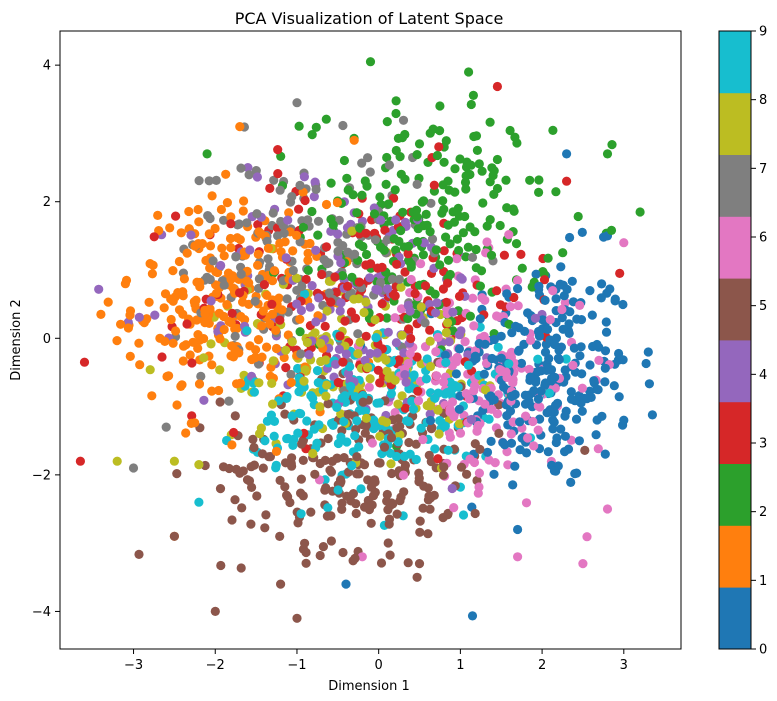  Describe the element at coordinates (369, 686) in the screenshot. I see `x-axis-label: Dimension 1` at that location.